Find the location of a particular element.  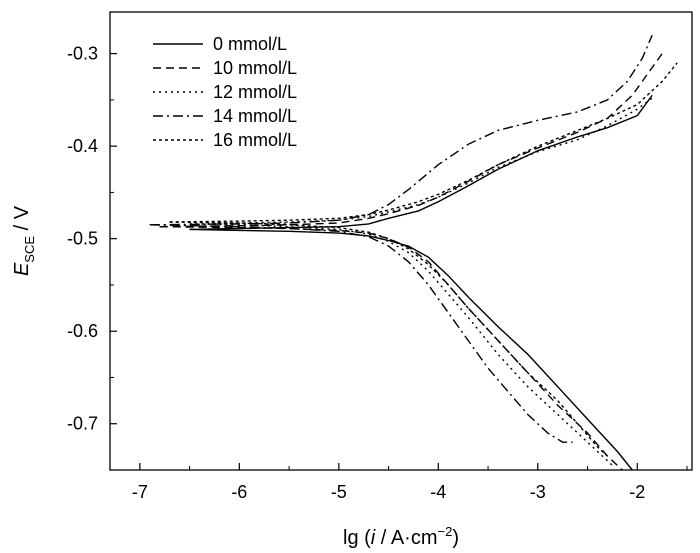

x-axis-title: lg (i / A·cm−2) is located at coordinates (401, 536).